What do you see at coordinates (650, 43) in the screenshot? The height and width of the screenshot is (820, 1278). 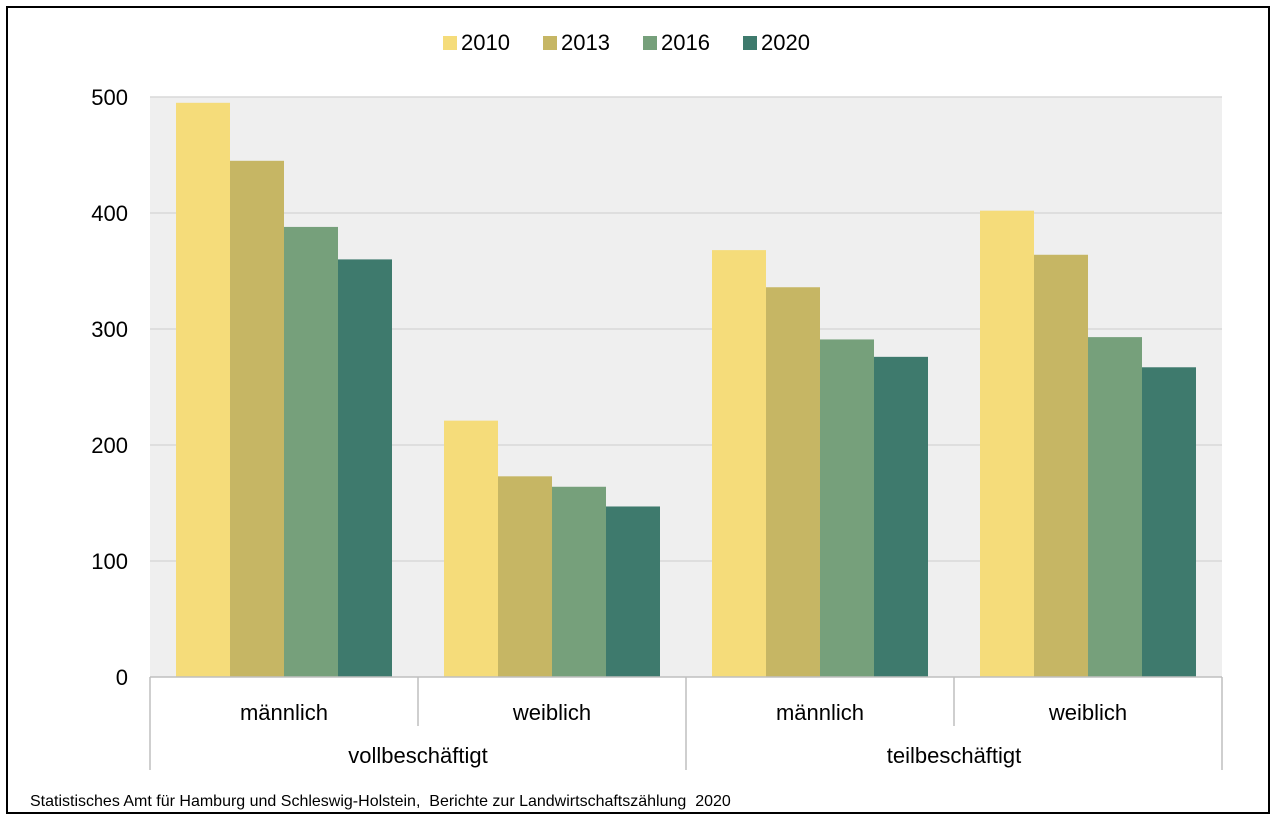 I see `legend-swatch-2016` at bounding box center [650, 43].